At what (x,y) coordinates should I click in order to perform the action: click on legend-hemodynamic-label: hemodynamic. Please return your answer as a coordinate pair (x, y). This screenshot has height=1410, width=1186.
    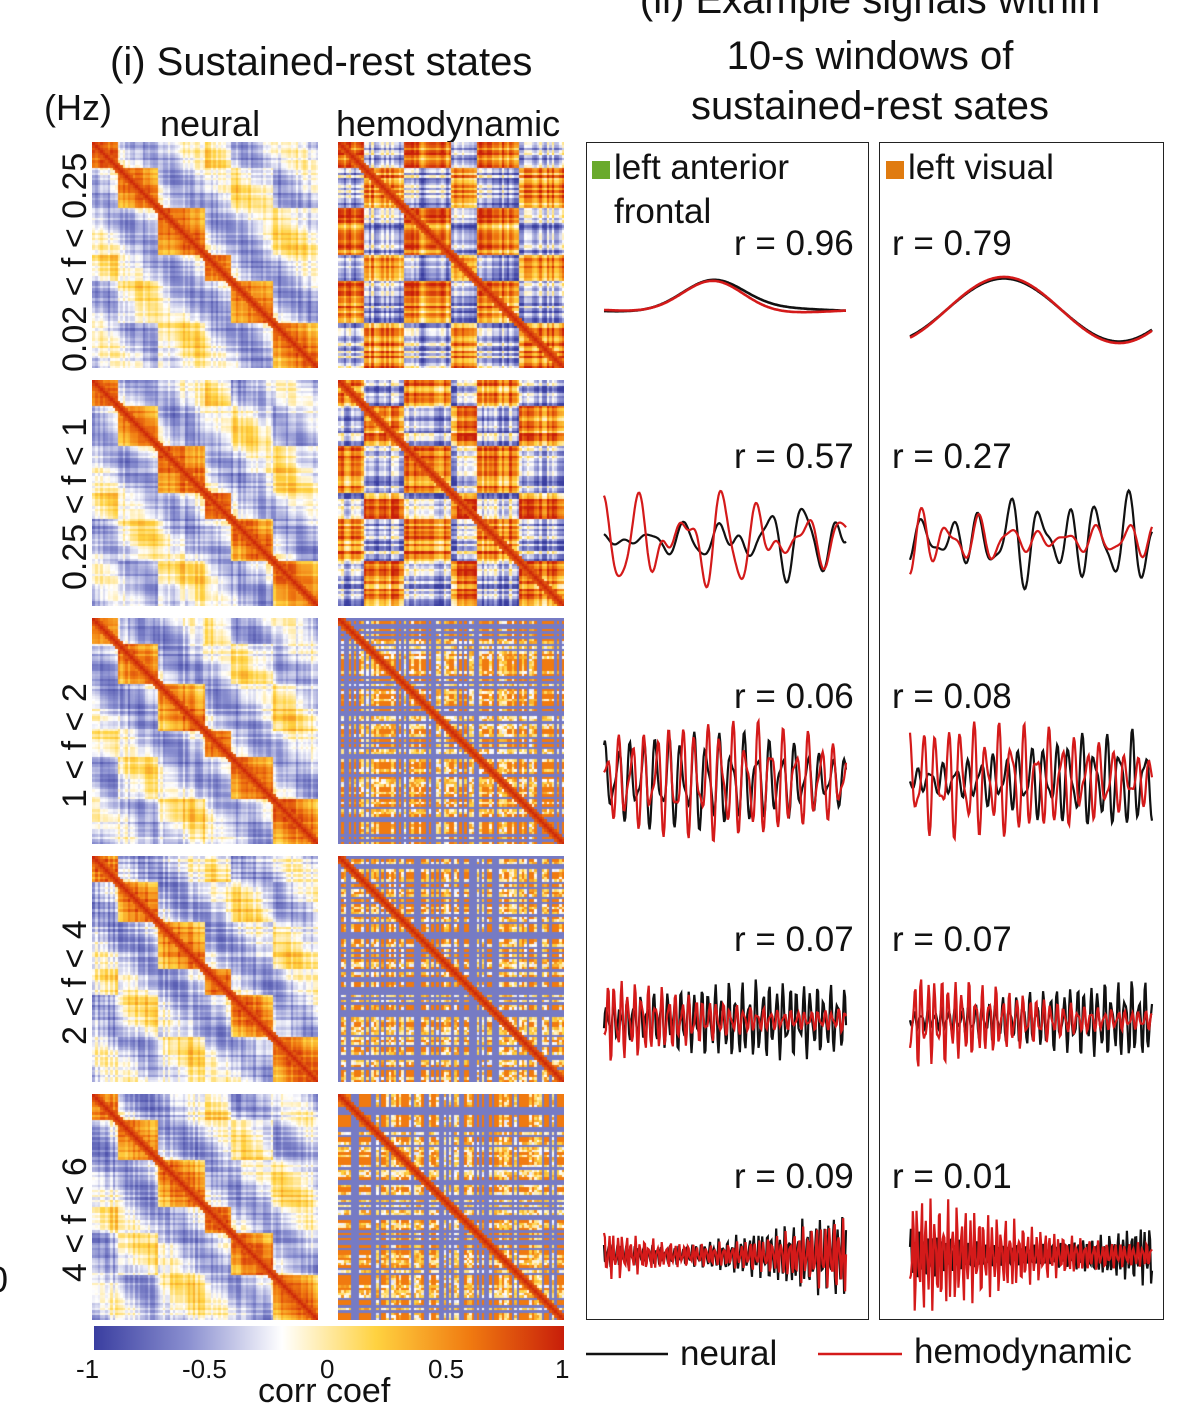
    Looking at the image, I should click on (1023, 1351).